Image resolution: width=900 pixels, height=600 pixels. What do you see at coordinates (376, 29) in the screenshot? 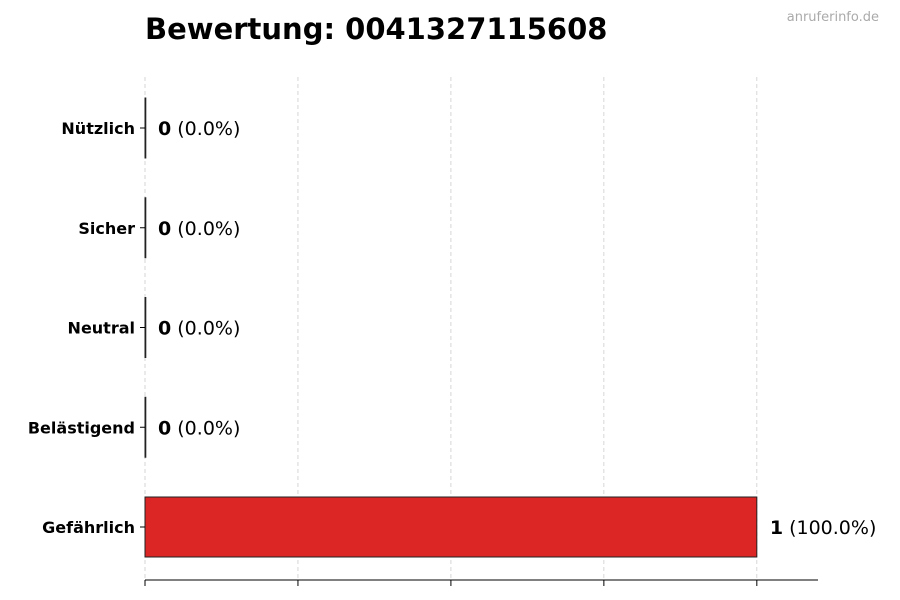
I see `chart-title: Bewertung: 0041327115608` at bounding box center [376, 29].